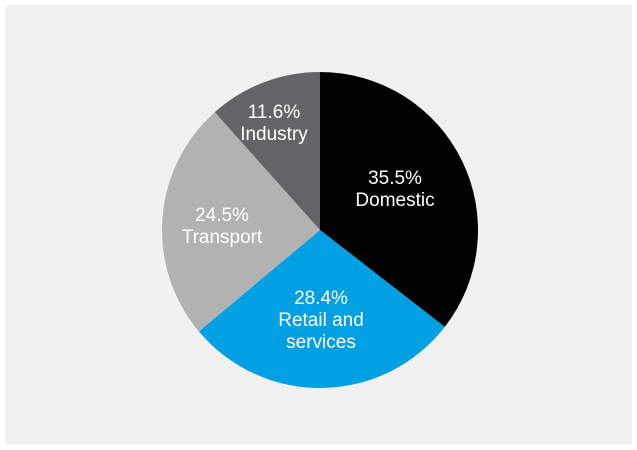  What do you see at coordinates (321, 320) in the screenshot?
I see `slice-label-retail-and-services: 28.4% Retail and services` at bounding box center [321, 320].